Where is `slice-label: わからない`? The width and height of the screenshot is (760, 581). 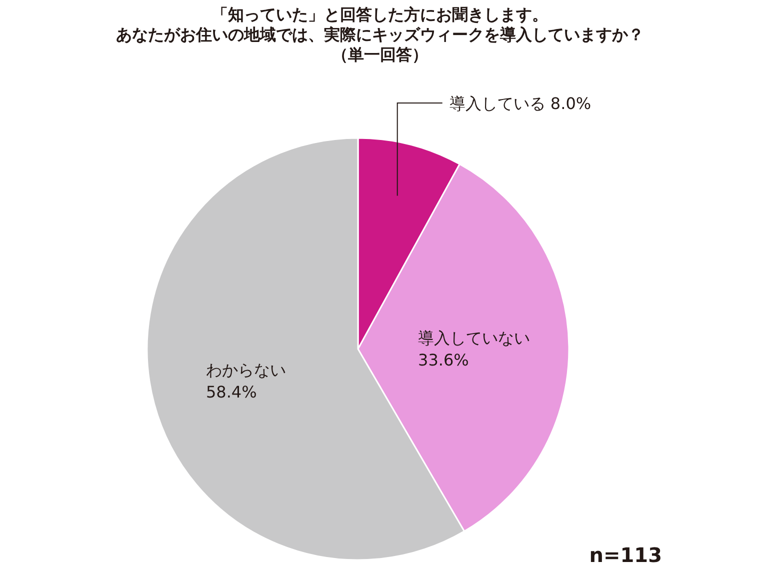 slice-label: わからない is located at coordinates (246, 370).